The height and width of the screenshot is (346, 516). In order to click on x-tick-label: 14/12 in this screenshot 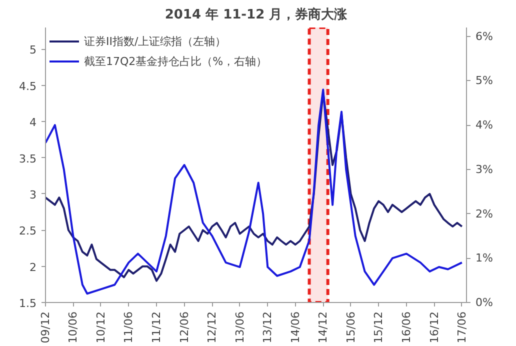, I will do `click(323, 327)`.